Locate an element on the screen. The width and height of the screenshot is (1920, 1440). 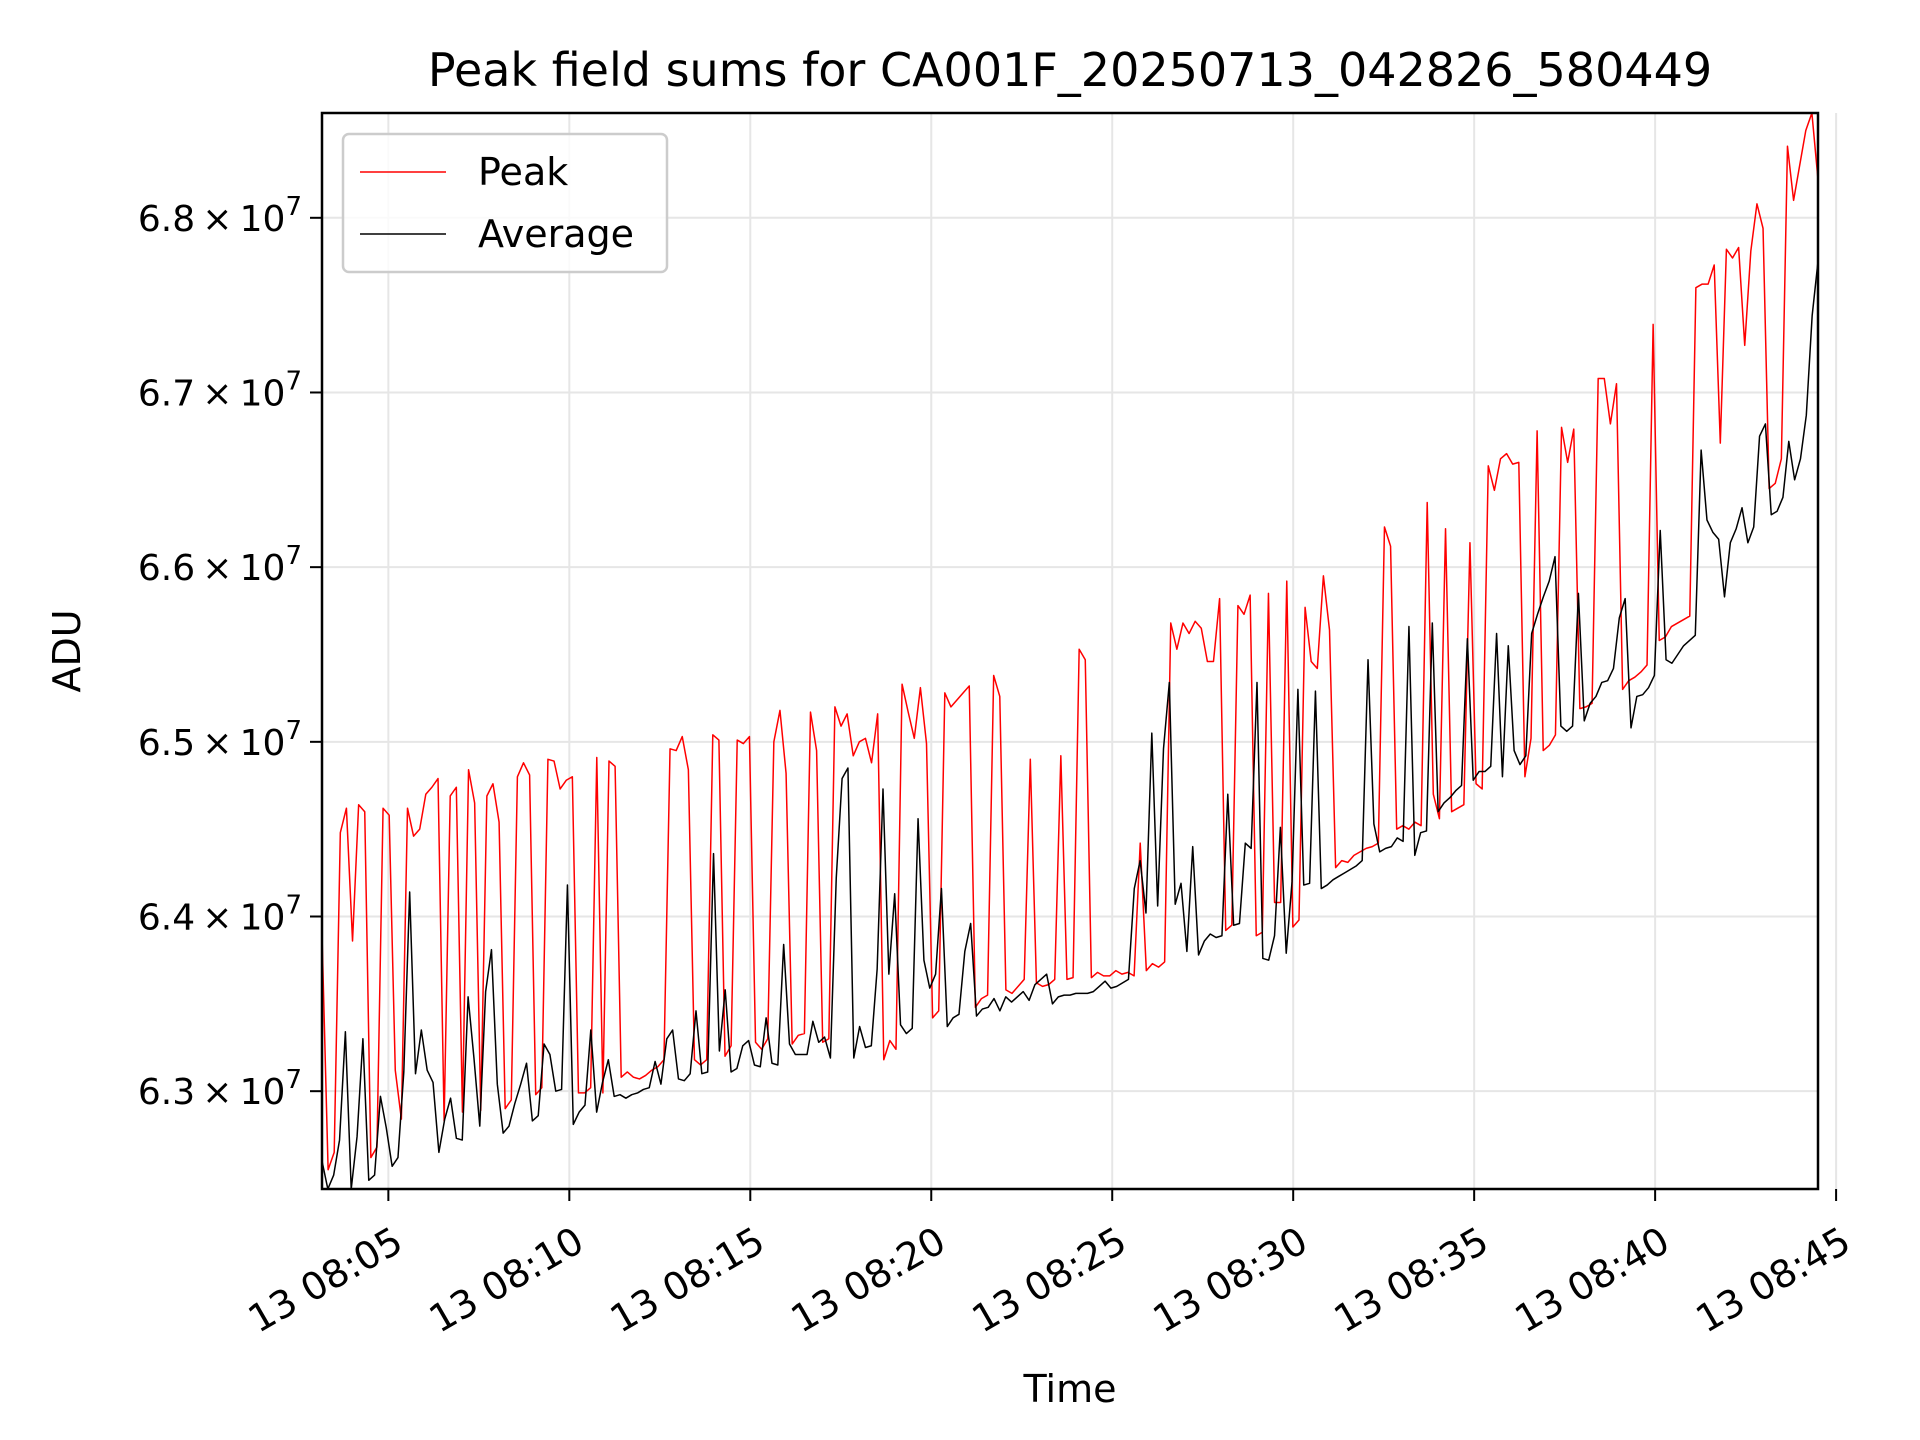
y-tick-label: 6.6 × 107 is located at coordinates (220, 565).